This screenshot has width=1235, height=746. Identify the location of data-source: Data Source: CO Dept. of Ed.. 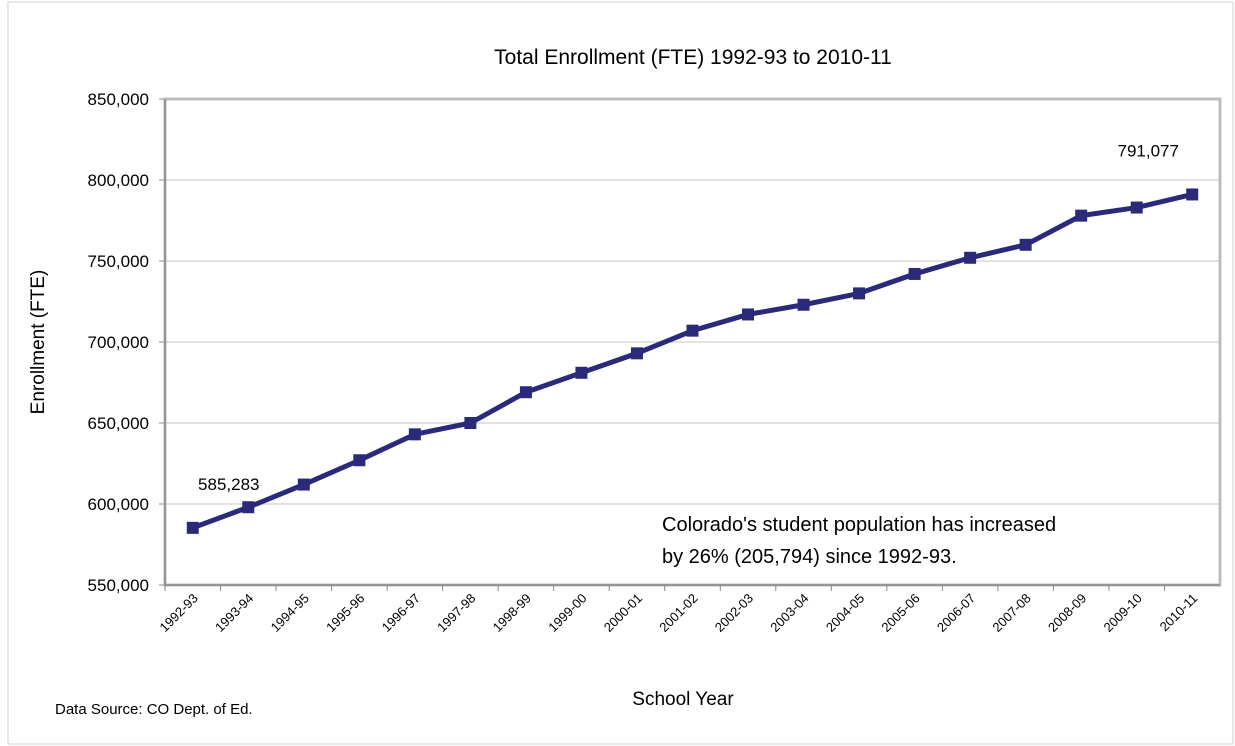
(154, 709).